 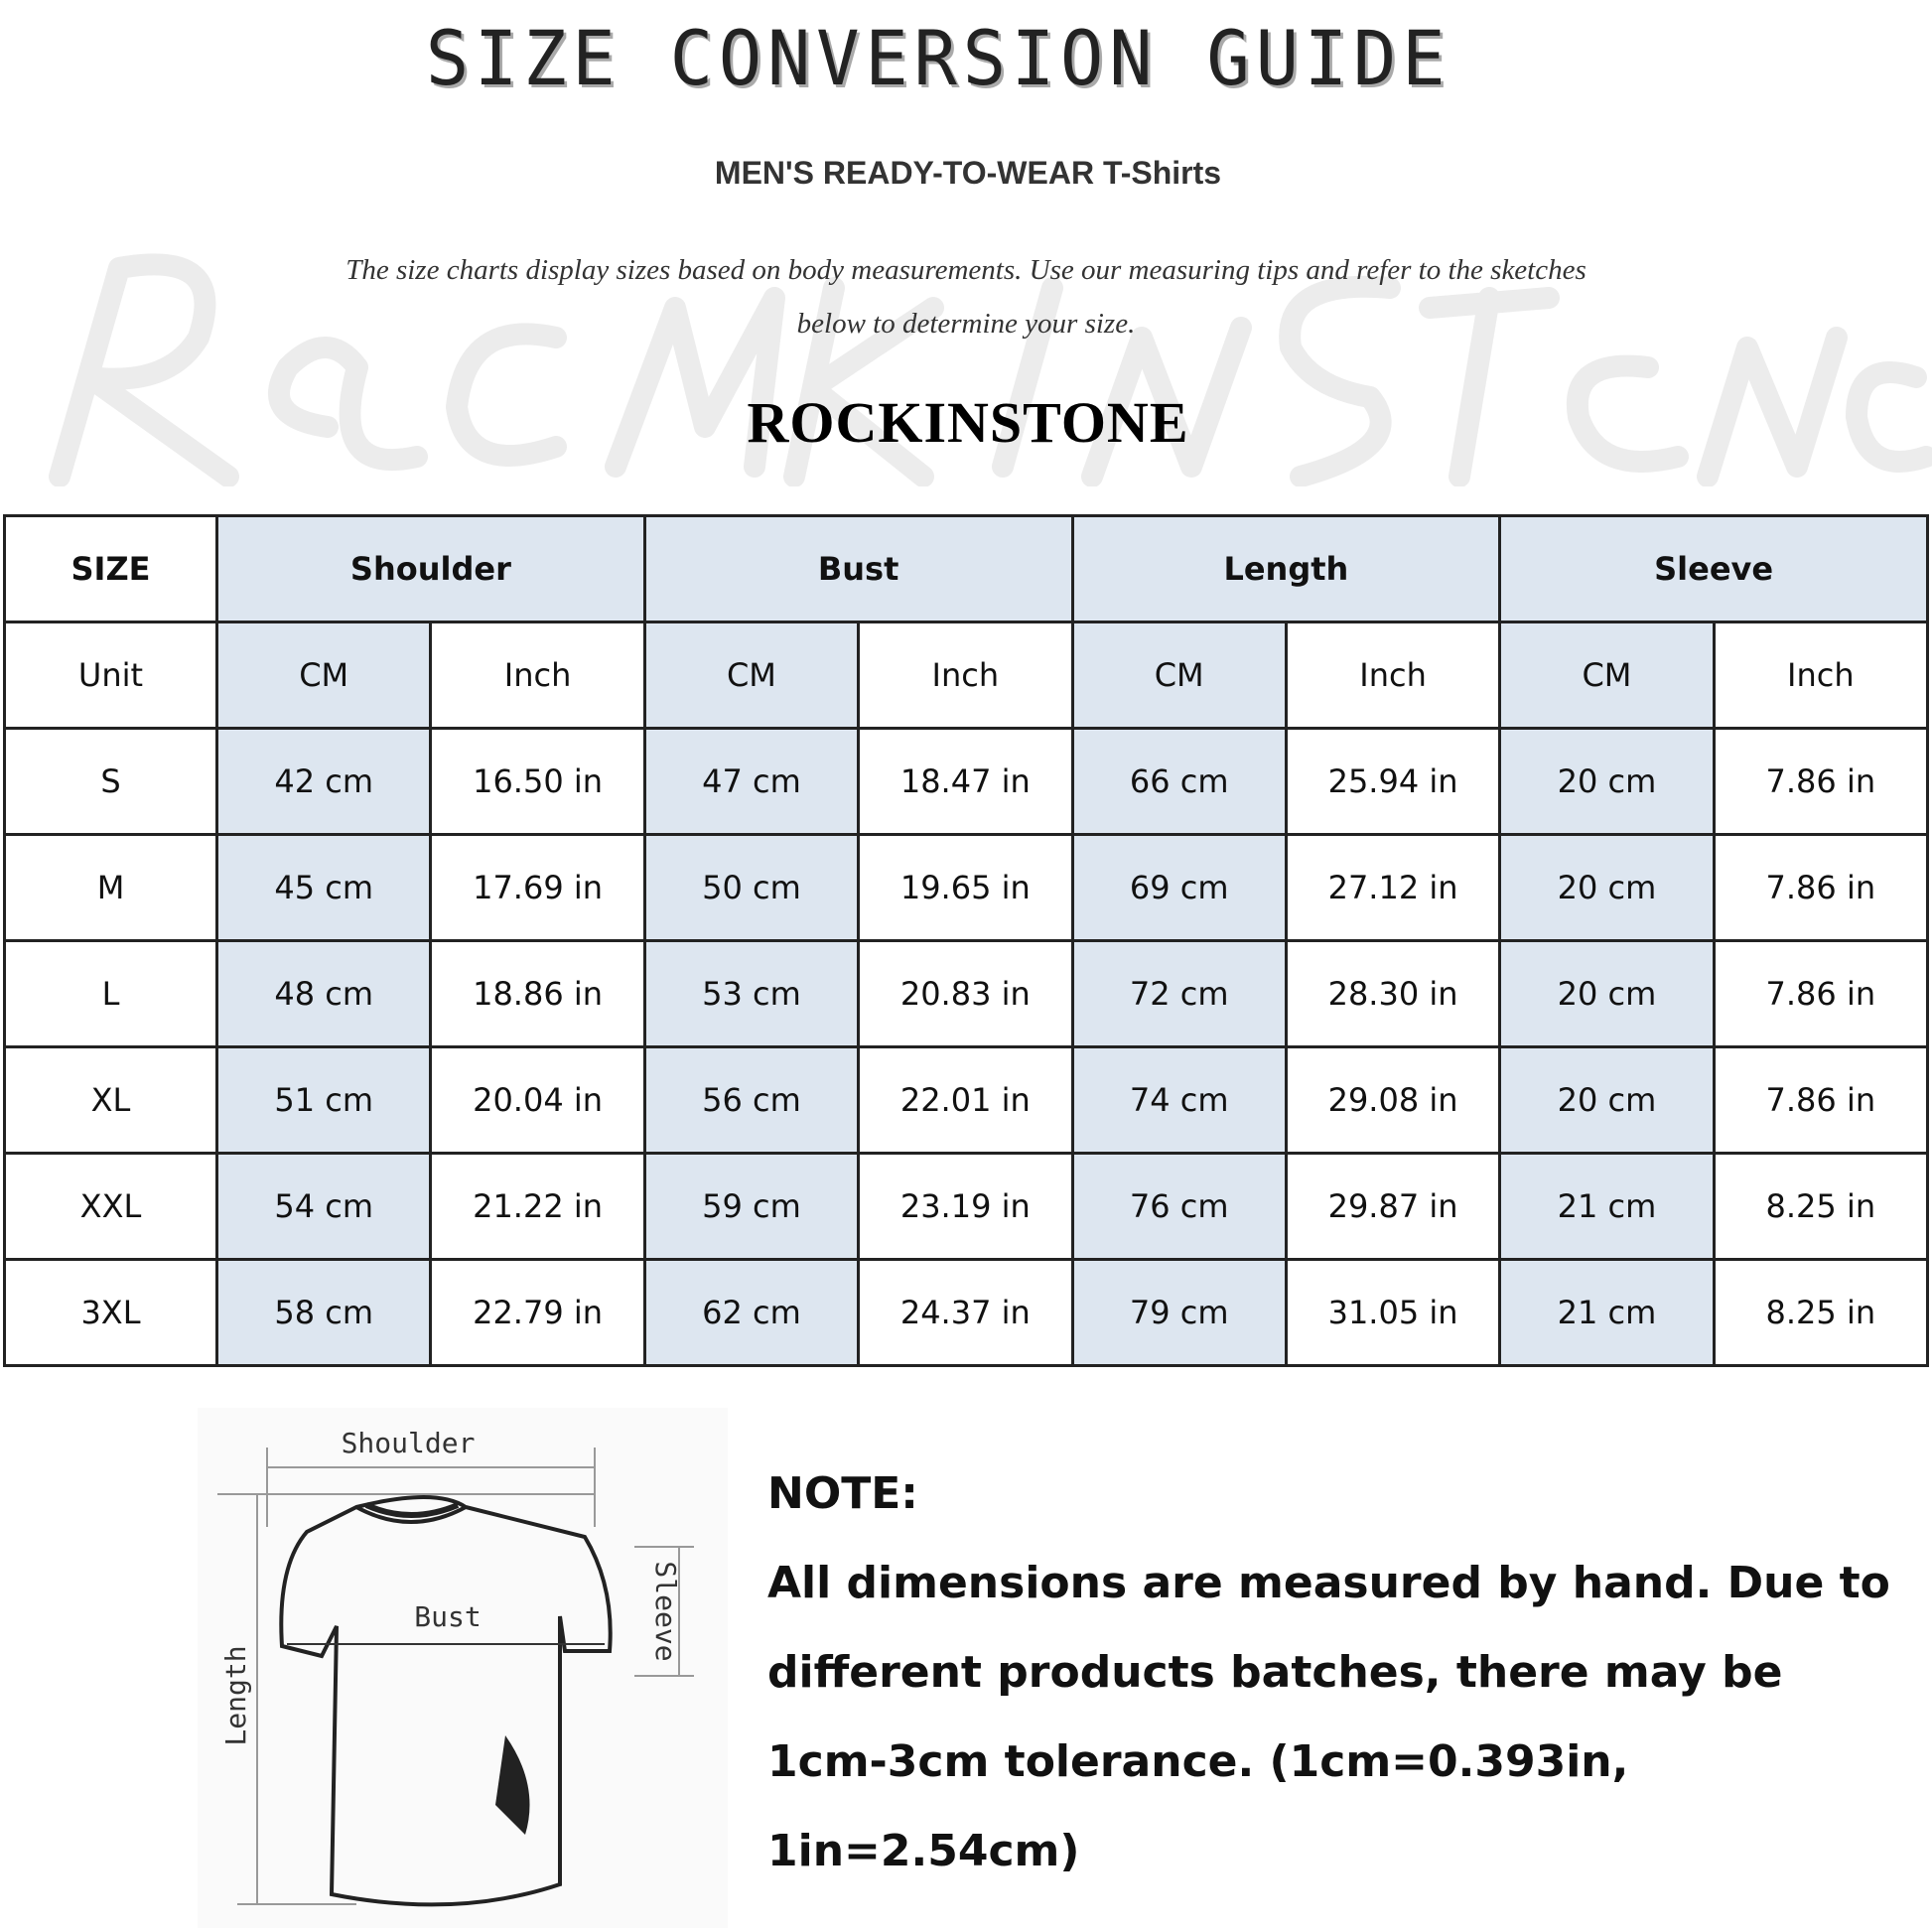 I want to click on group-header-sleeve: Sleeve, so click(x=1714, y=569).